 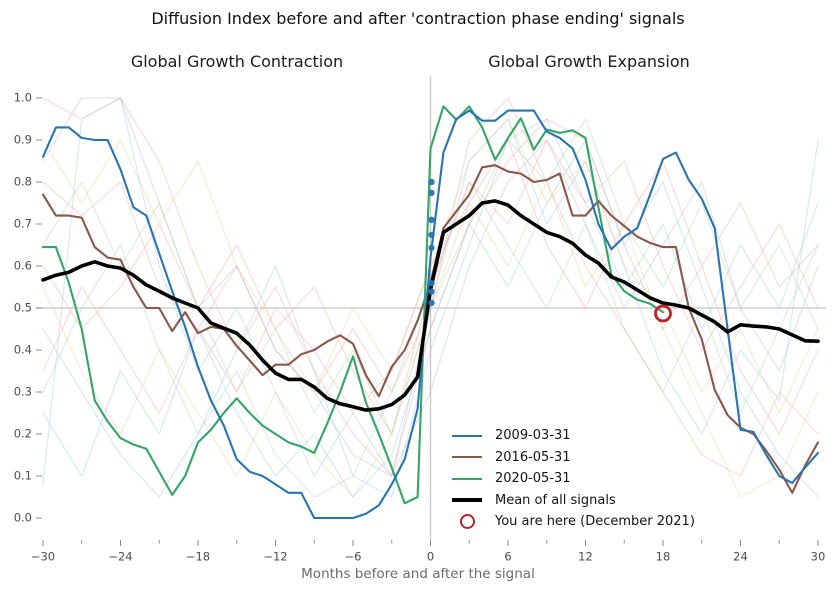 What do you see at coordinates (589, 61) in the screenshot?
I see `panel-label-expansion: Global Growth Expansion` at bounding box center [589, 61].